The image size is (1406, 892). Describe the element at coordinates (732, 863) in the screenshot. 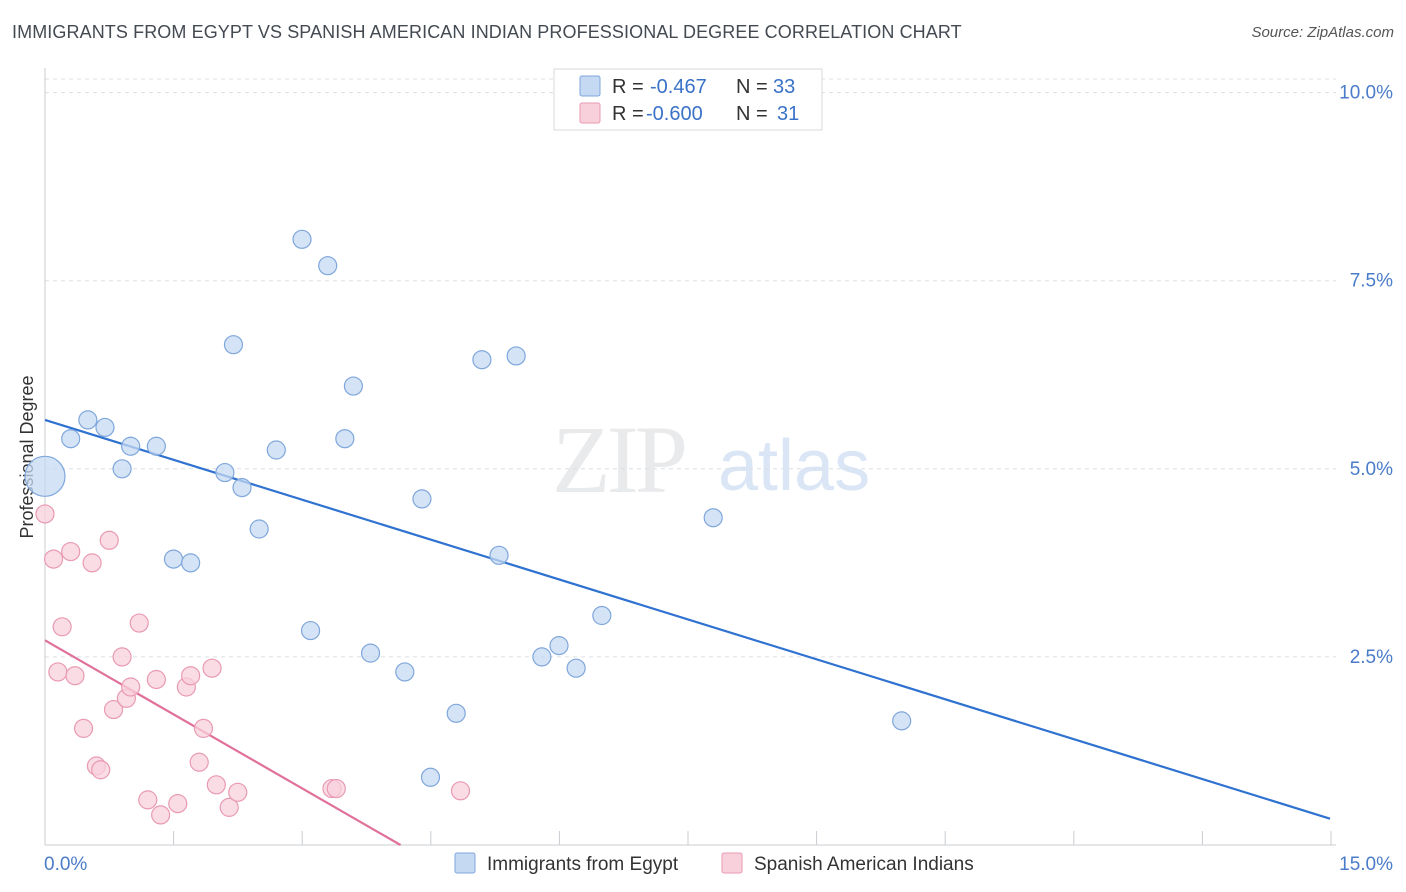

I see `series-legend-swatch-spanish-american-indians` at that location.